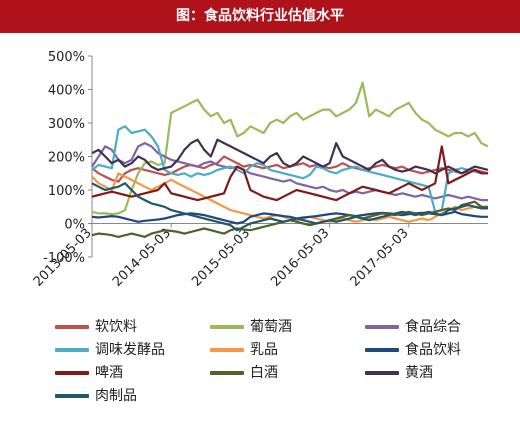 This screenshot has width=520, height=431. I want to click on legend-item: 软饮料, so click(96, 327).